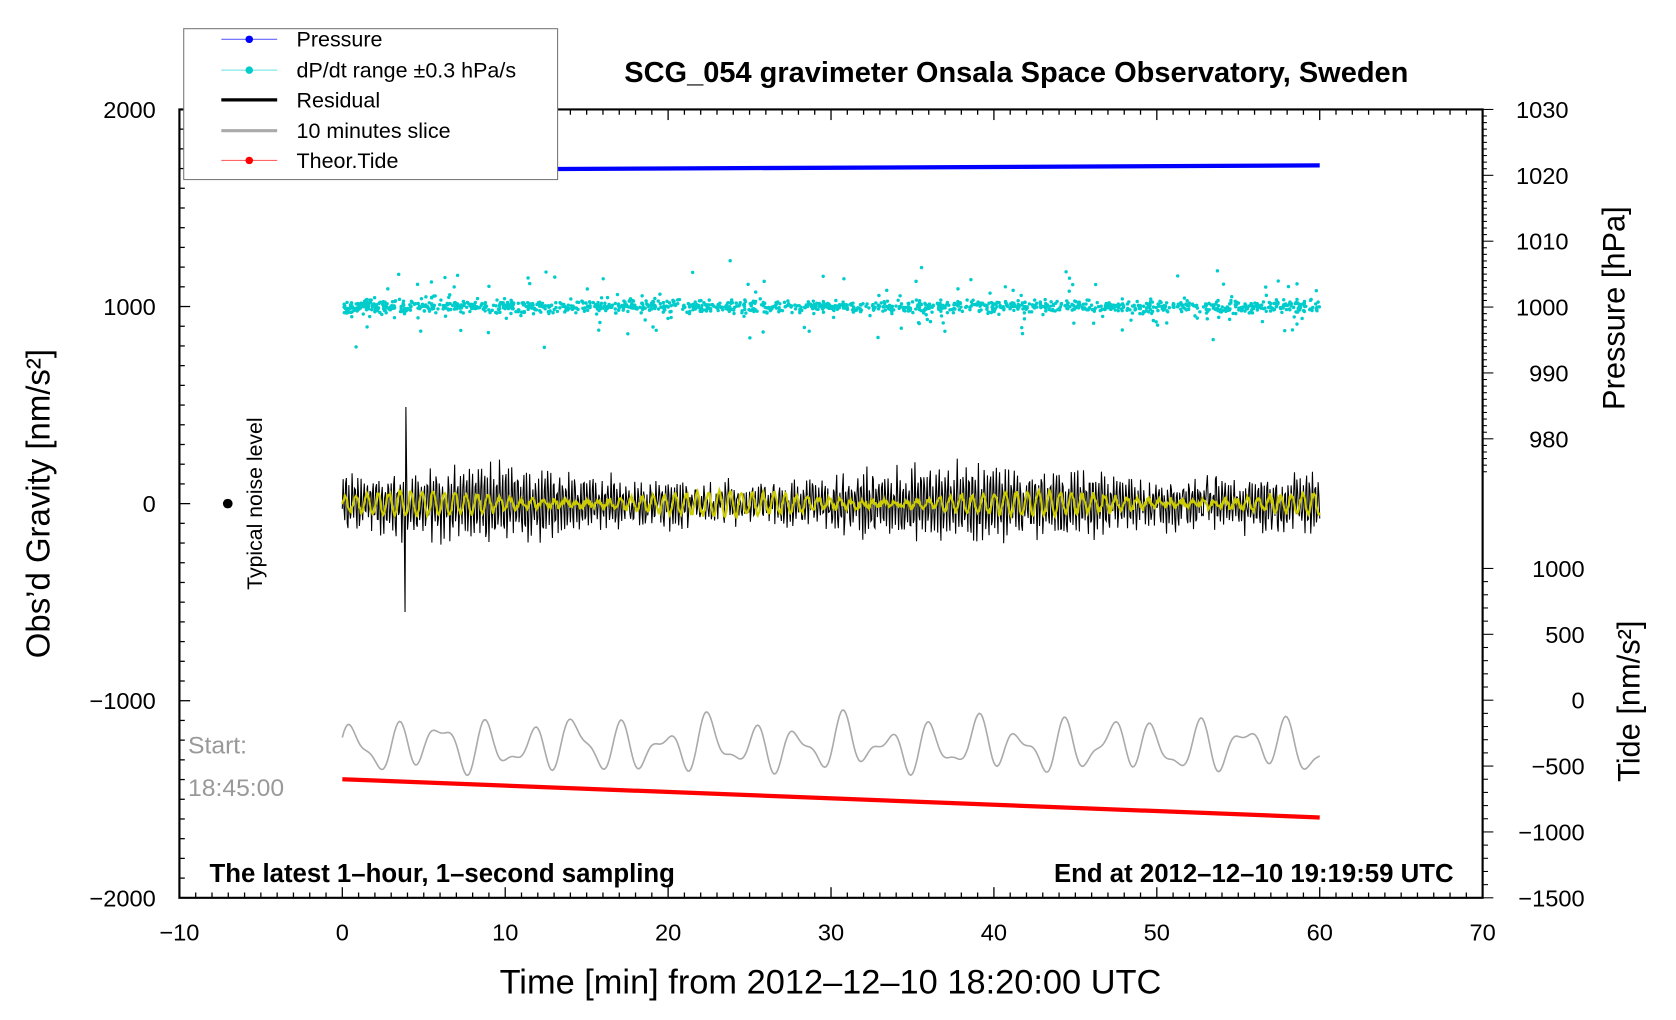 The image size is (1676, 1020). Describe the element at coordinates (831, 503) in the screenshot. I see `filtered-residual-line` at that location.